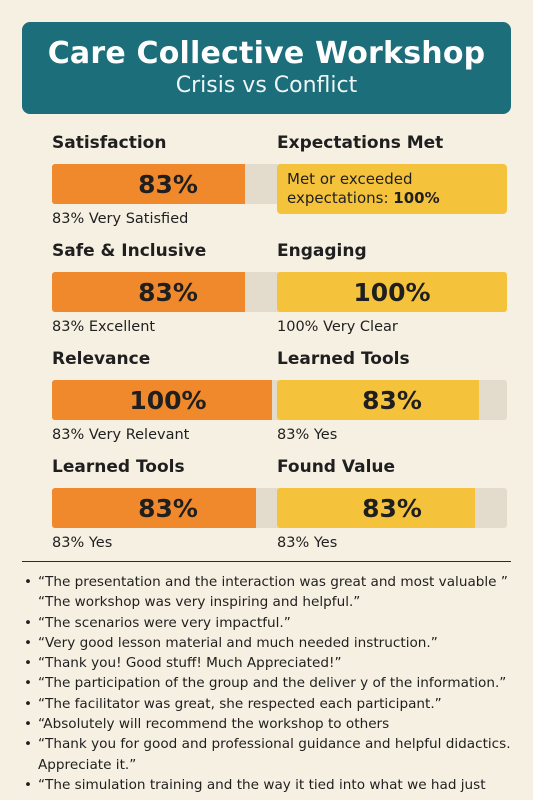  Describe the element at coordinates (272, 623) in the screenshot. I see `quote-item: “The scenarios were very impactful.”` at that location.